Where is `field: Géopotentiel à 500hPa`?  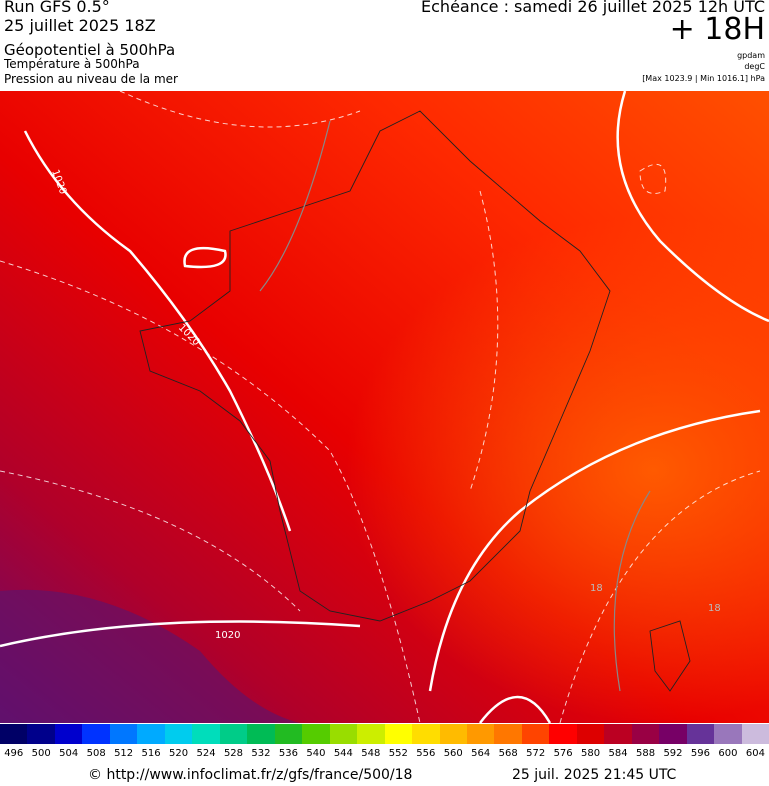
field: Géopotentiel à 500hPa is located at coordinates (90, 50).